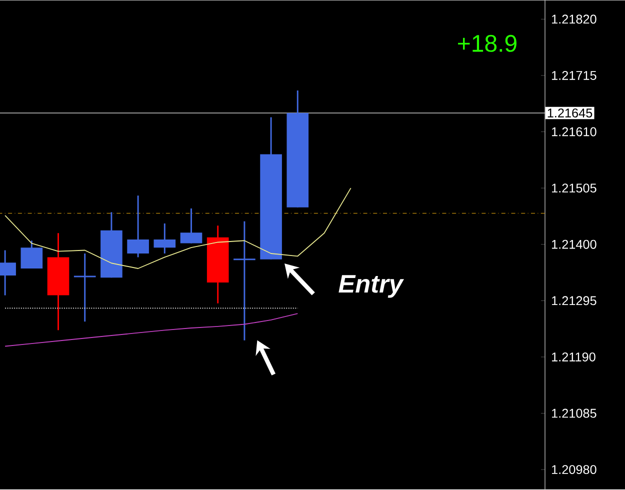 The image size is (625, 490). What do you see at coordinates (574, 244) in the screenshot?
I see `y-tick-label: 1.21400` at bounding box center [574, 244].